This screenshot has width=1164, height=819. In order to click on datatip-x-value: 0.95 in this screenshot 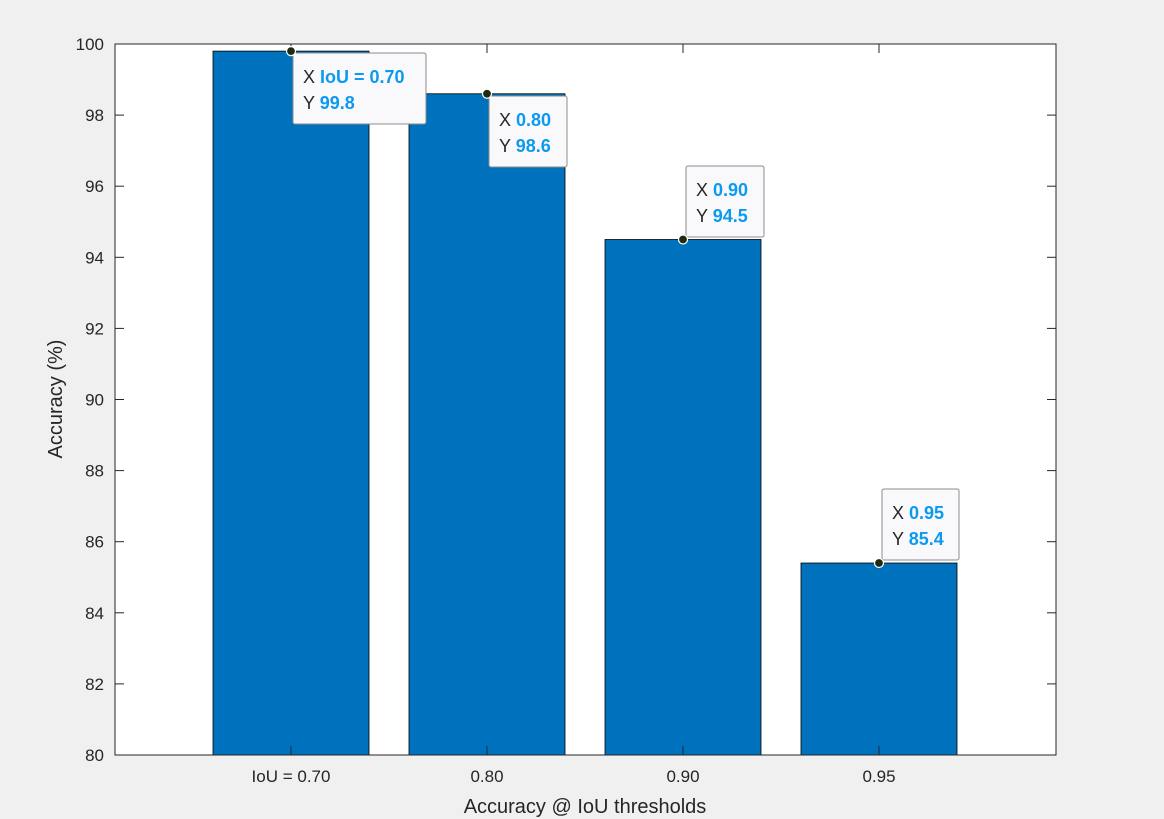, I will do `click(926, 513)`.